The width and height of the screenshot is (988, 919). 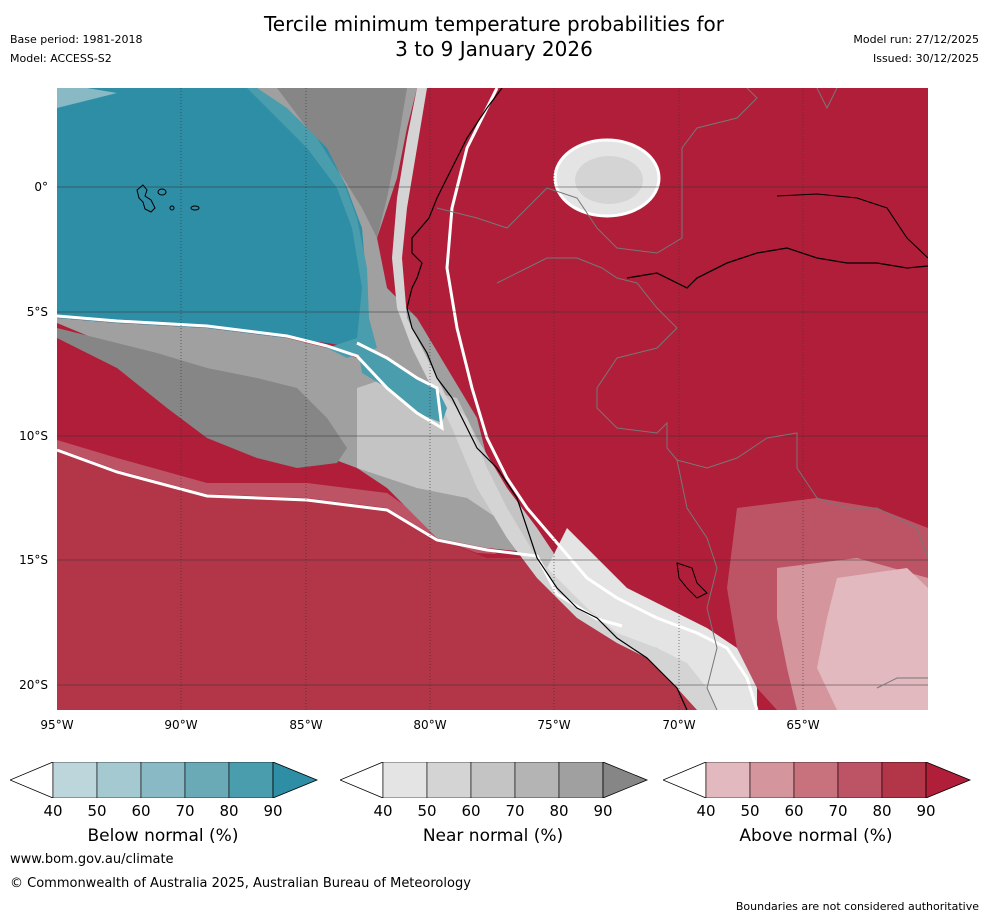 What do you see at coordinates (692, 580) in the screenshot?
I see `lake-titicaca` at bounding box center [692, 580].